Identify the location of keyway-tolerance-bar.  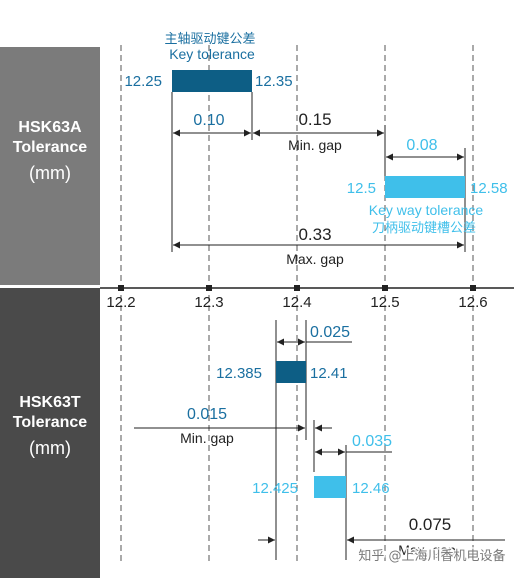
(425, 187).